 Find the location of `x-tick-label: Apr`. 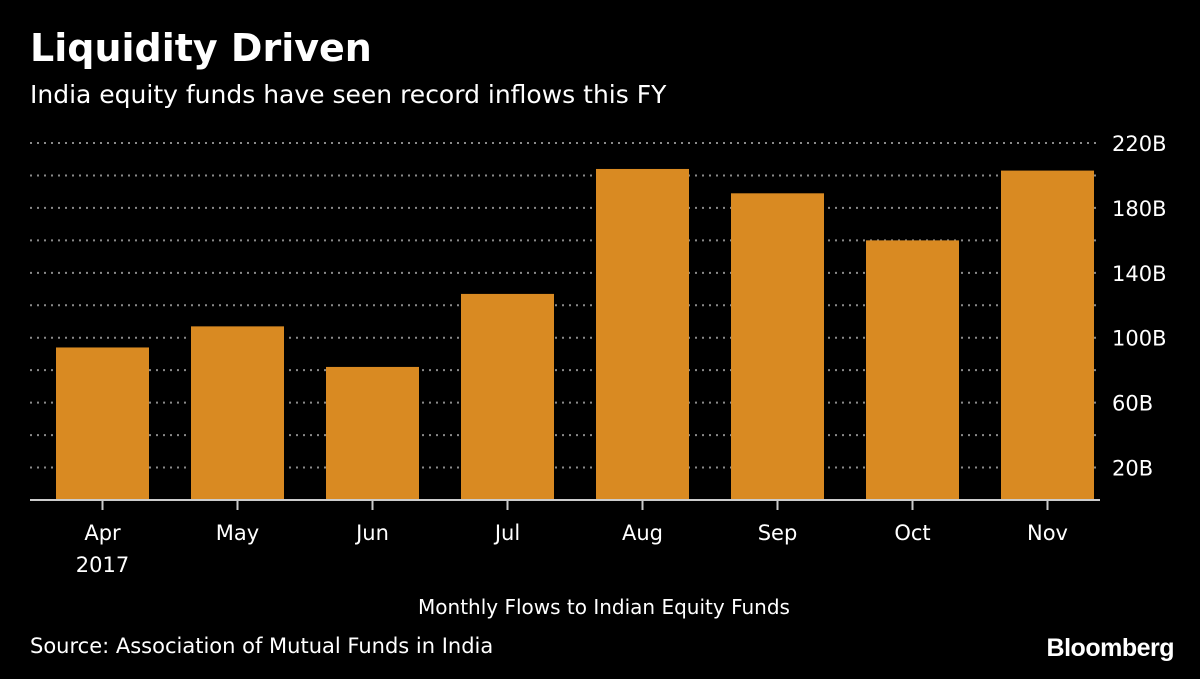

x-tick-label: Apr is located at coordinates (102, 533).